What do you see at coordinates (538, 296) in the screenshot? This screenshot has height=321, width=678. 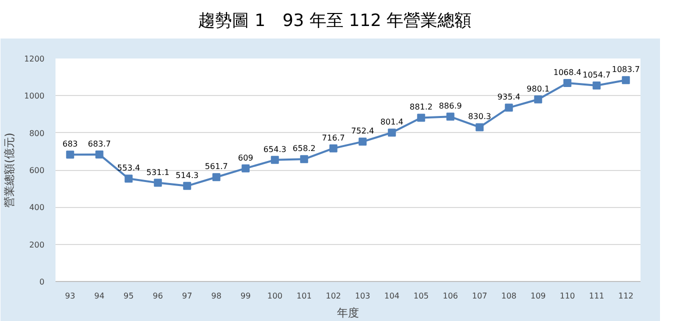 I see `x-tick-label: 109` at bounding box center [538, 296].